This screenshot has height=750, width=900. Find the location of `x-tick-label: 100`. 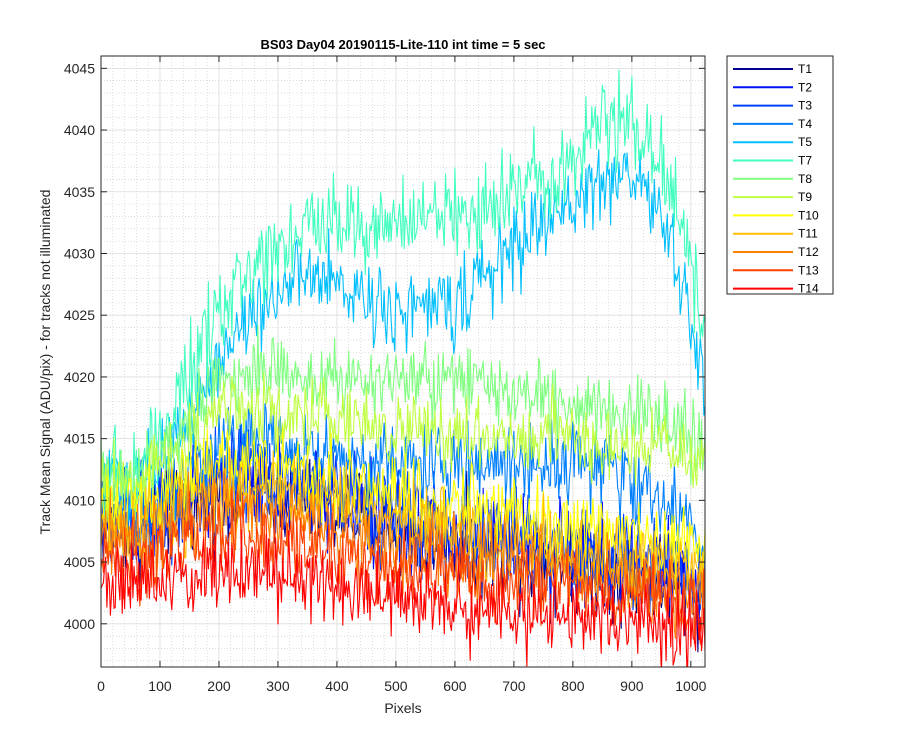

x-tick-label: 100 is located at coordinates (160, 686).